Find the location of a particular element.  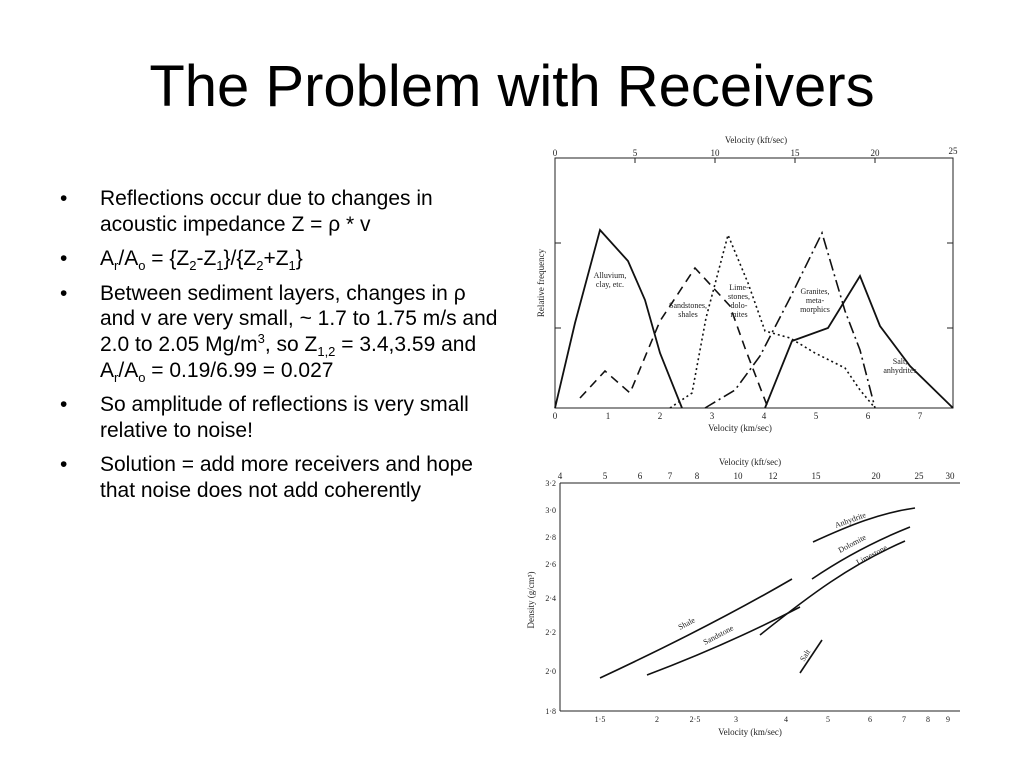

svg-text: 1·5 is located at coordinates (600, 719).